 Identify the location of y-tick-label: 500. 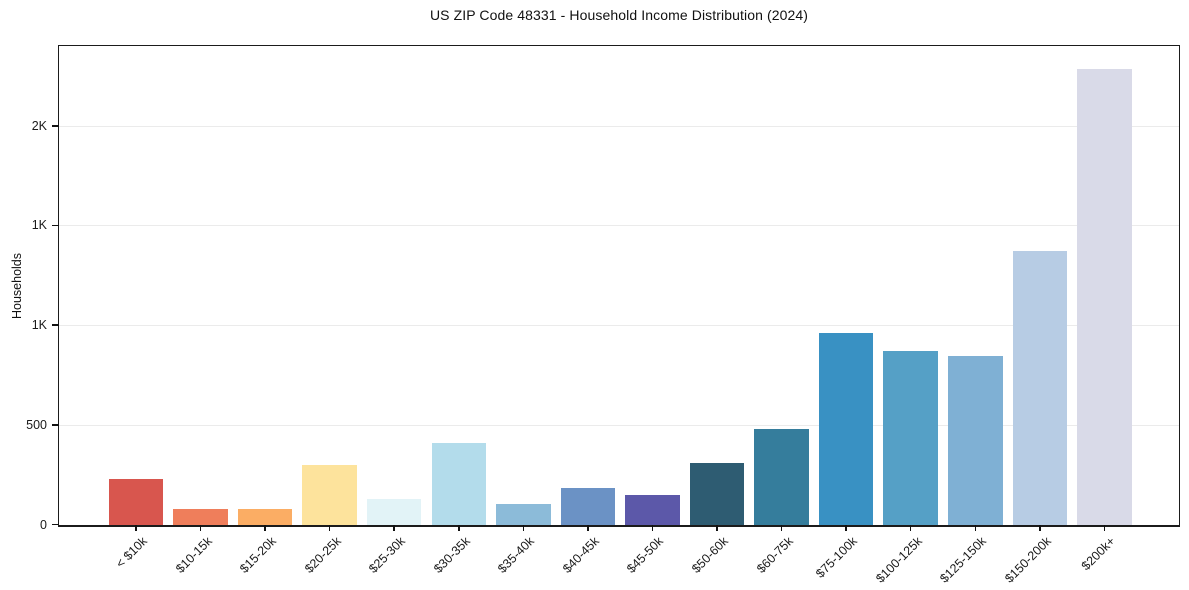
(36, 424).